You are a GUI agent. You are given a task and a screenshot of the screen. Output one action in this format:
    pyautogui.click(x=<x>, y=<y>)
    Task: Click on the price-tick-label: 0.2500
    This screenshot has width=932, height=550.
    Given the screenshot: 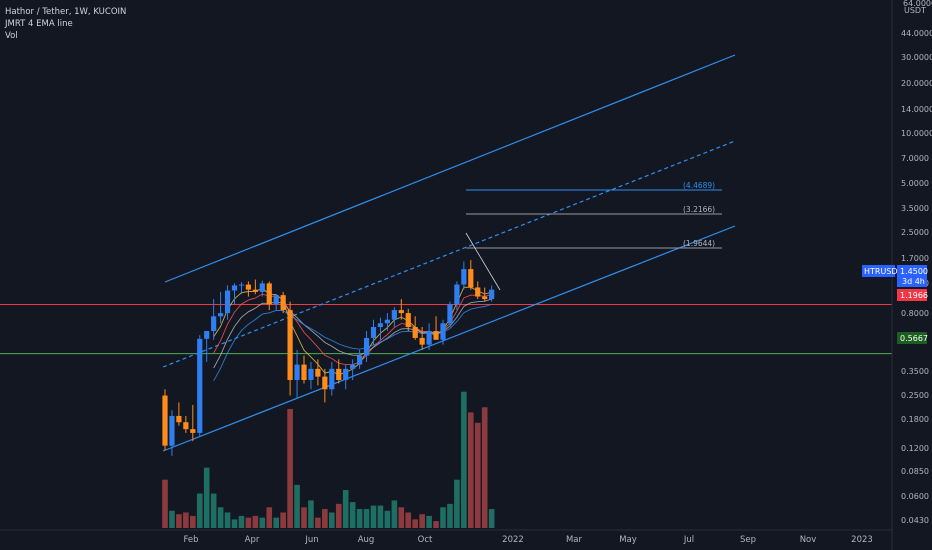 What is the action you would take?
    pyautogui.click(x=915, y=395)
    